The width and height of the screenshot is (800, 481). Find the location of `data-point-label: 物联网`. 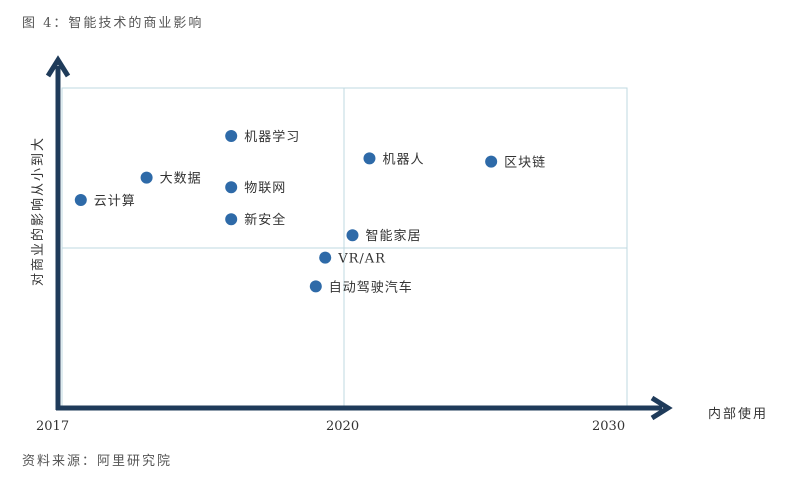

data-point-label: 物联网 is located at coordinates (265, 188).